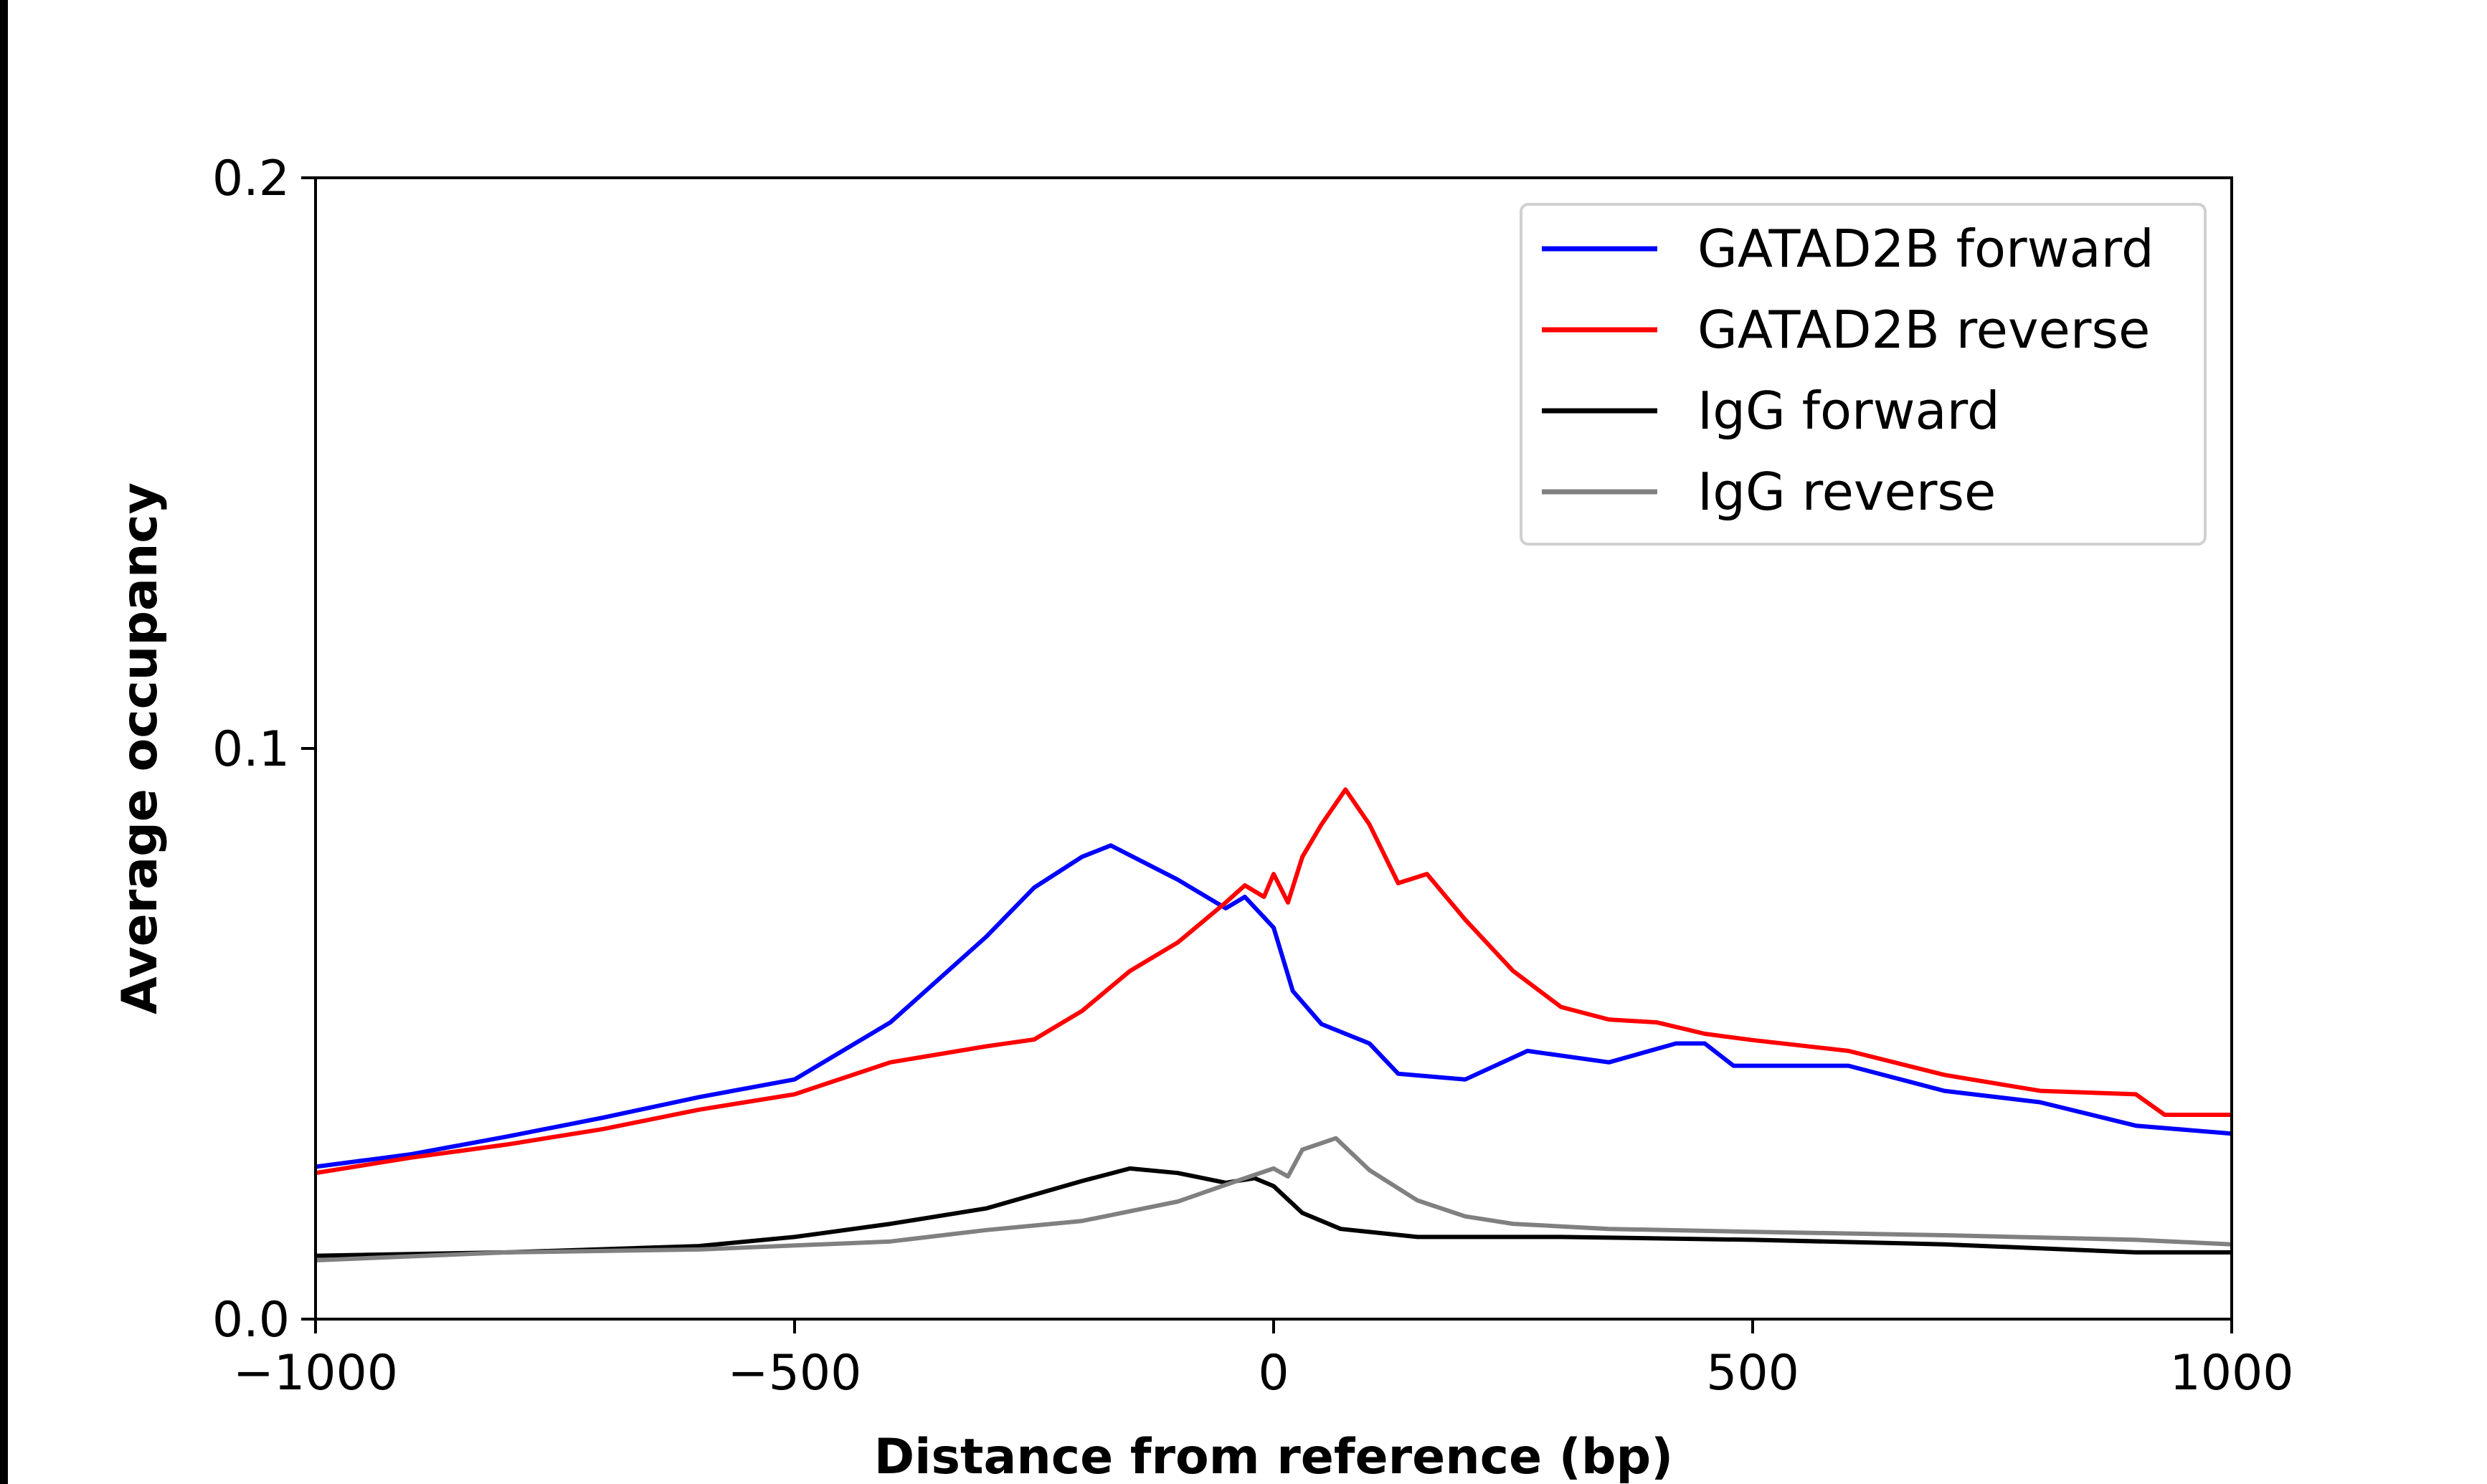  What do you see at coordinates (4, 742) in the screenshot?
I see `left-border` at bounding box center [4, 742].